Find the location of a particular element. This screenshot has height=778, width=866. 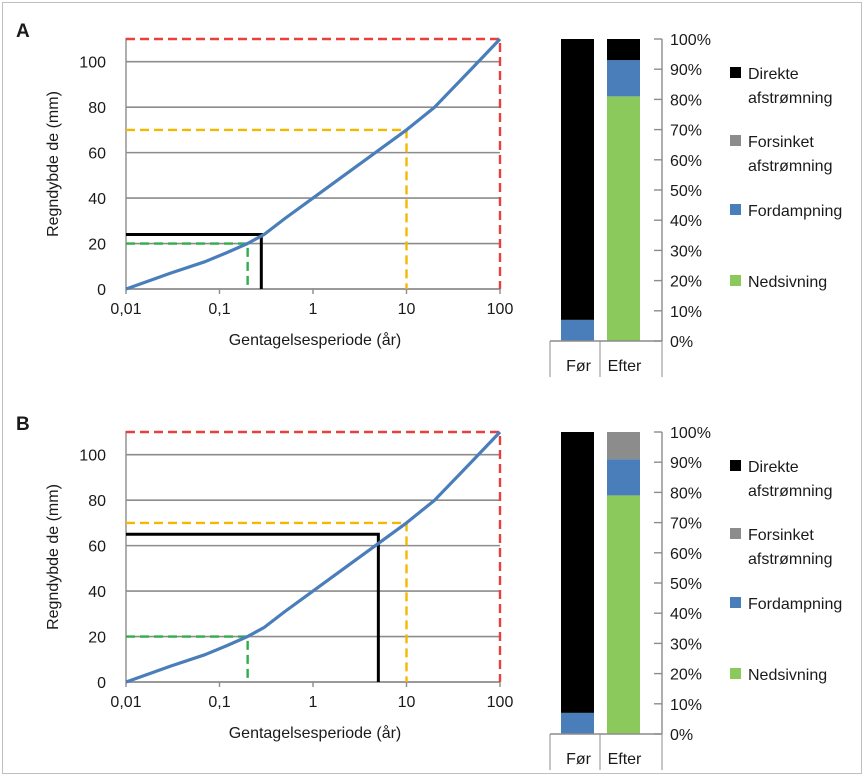

reference-line-black is located at coordinates (253, 607).